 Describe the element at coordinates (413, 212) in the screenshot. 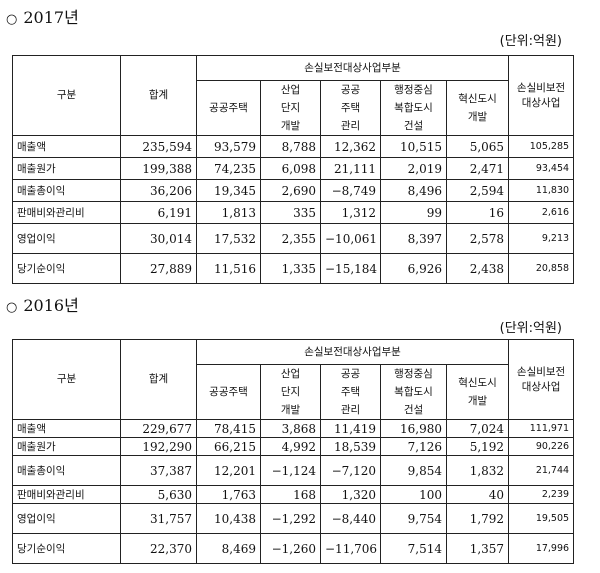

I see `cell-admin-city: 99` at that location.